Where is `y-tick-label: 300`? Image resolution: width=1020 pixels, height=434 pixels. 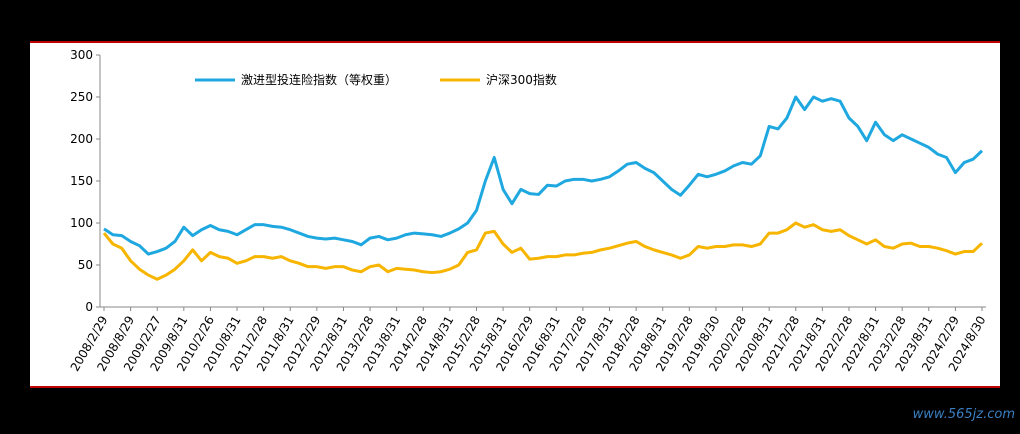
y-tick-label: 300 is located at coordinates (81, 55).